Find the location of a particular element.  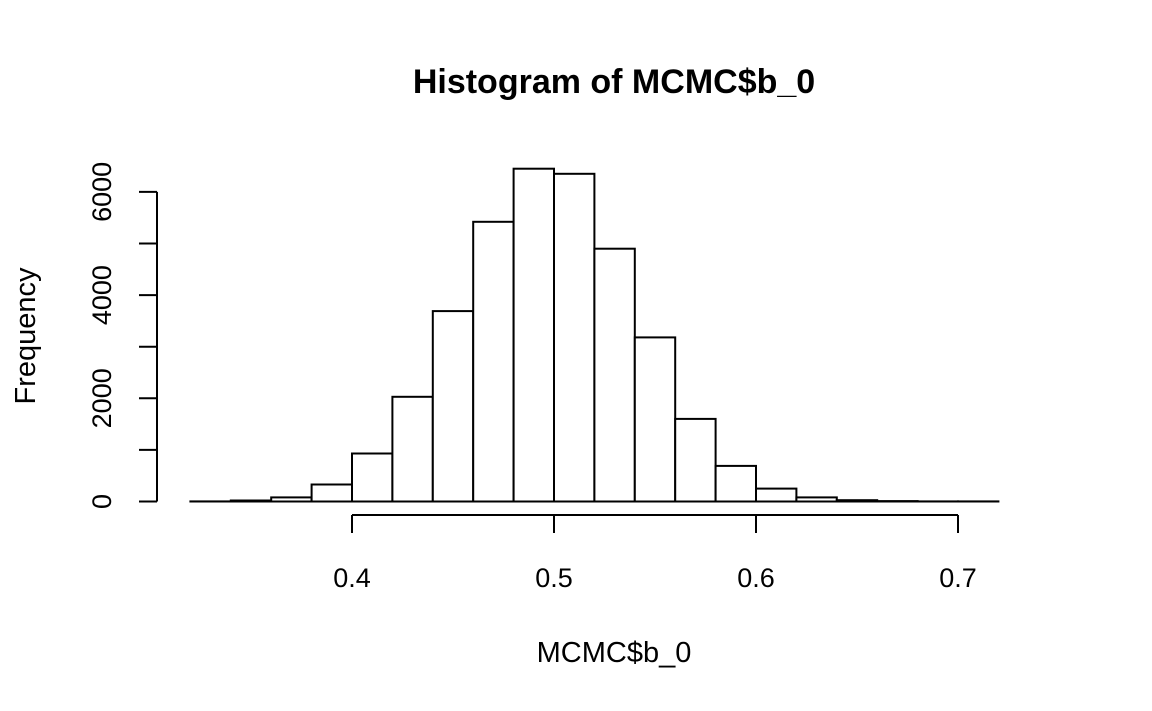

y-tick-label: 0 is located at coordinates (102, 501).